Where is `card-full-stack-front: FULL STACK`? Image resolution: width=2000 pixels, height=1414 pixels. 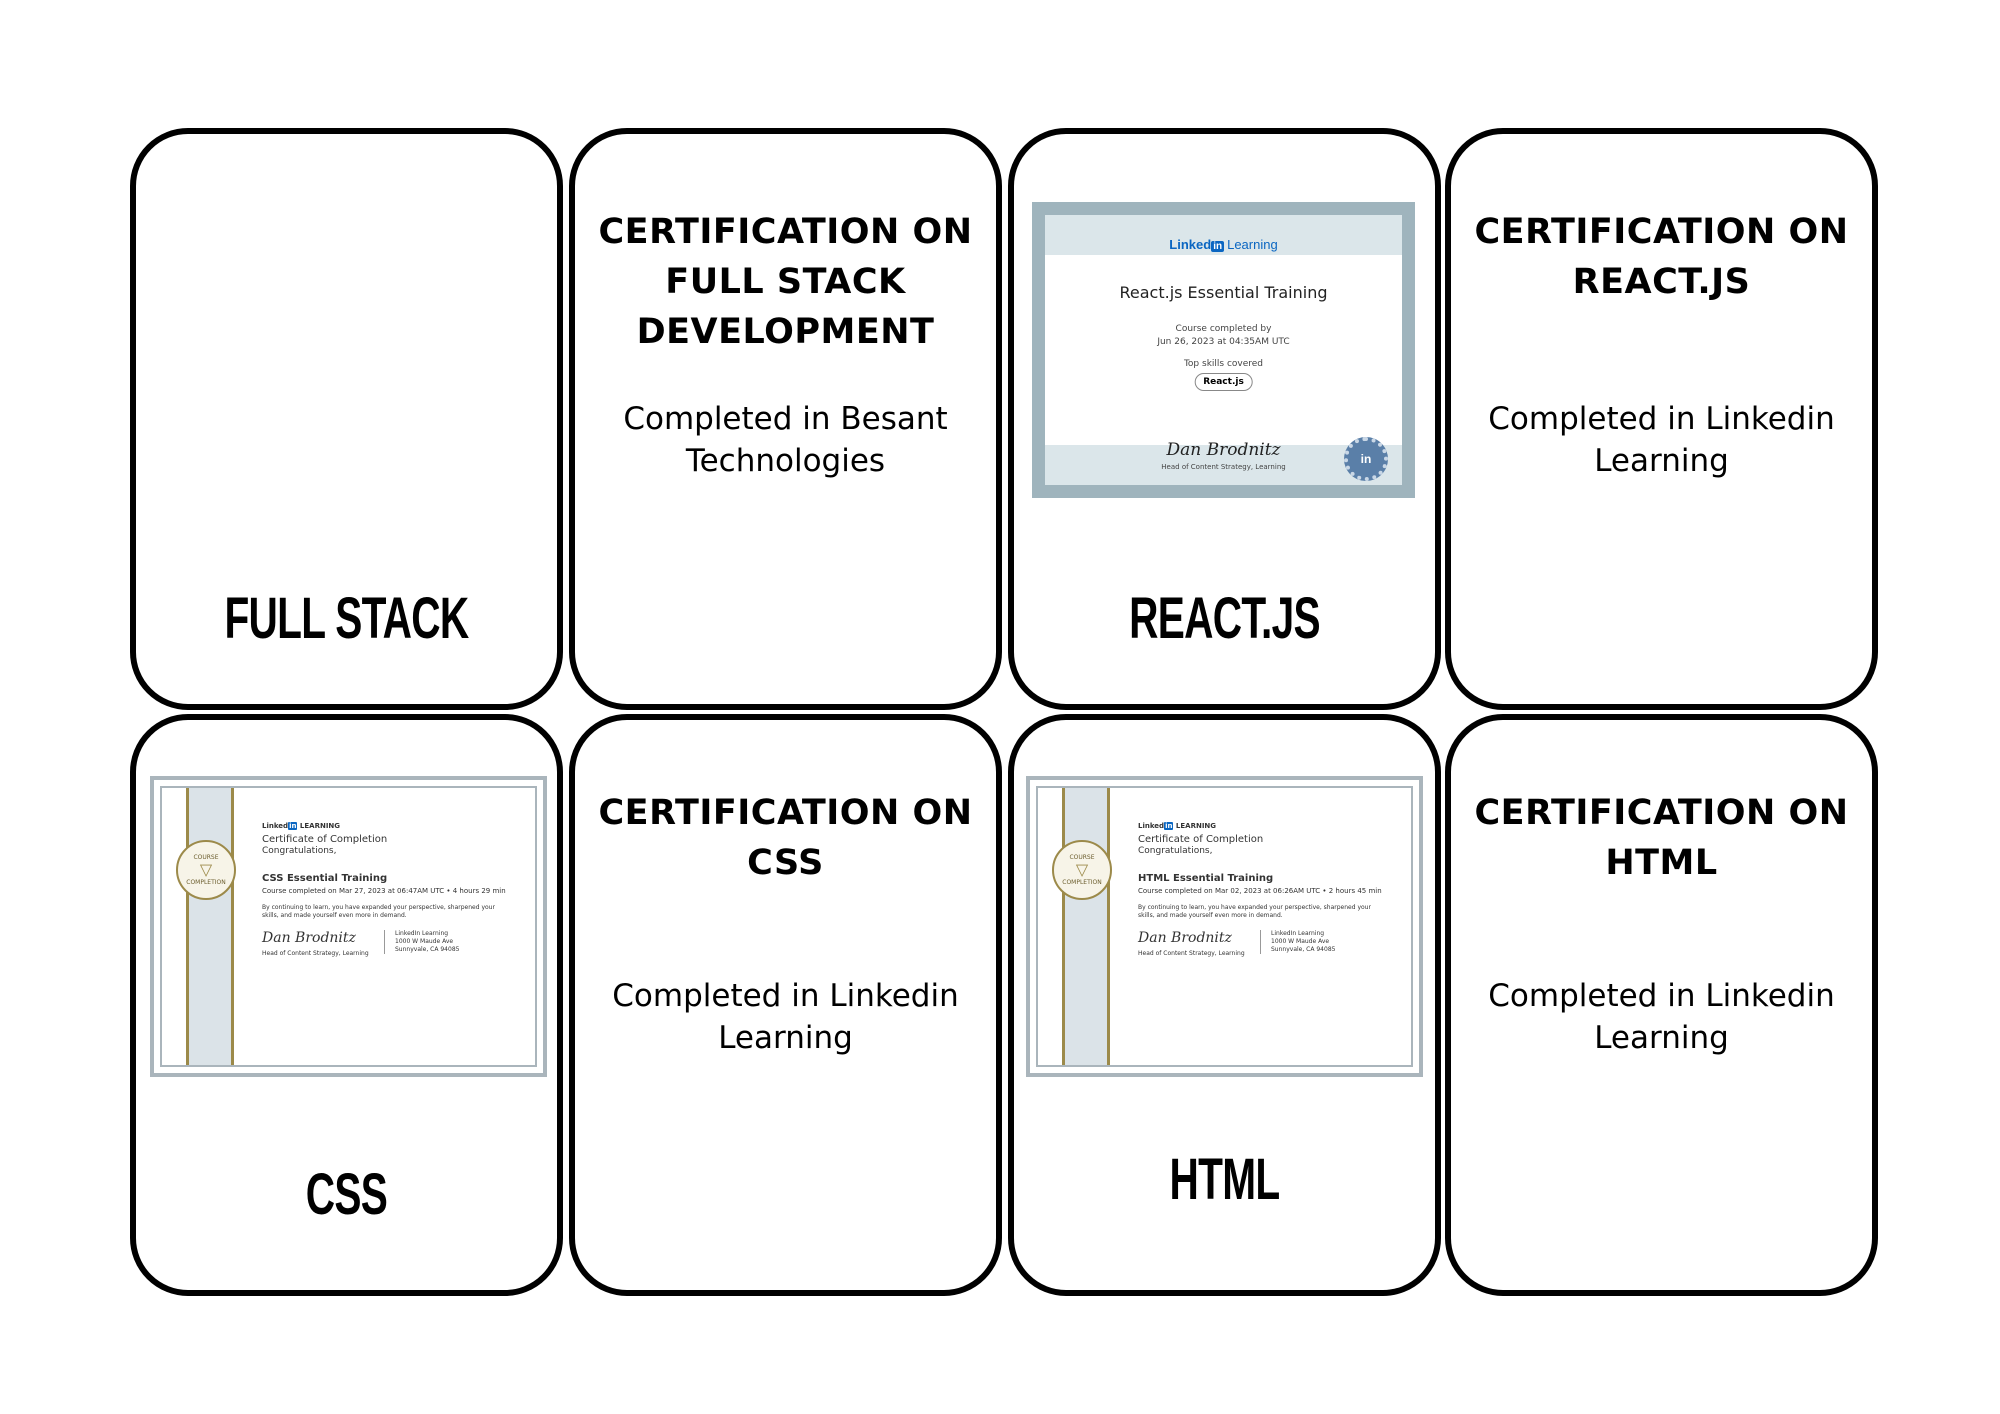 card-full-stack-front: FULL STACK is located at coordinates (346, 419).